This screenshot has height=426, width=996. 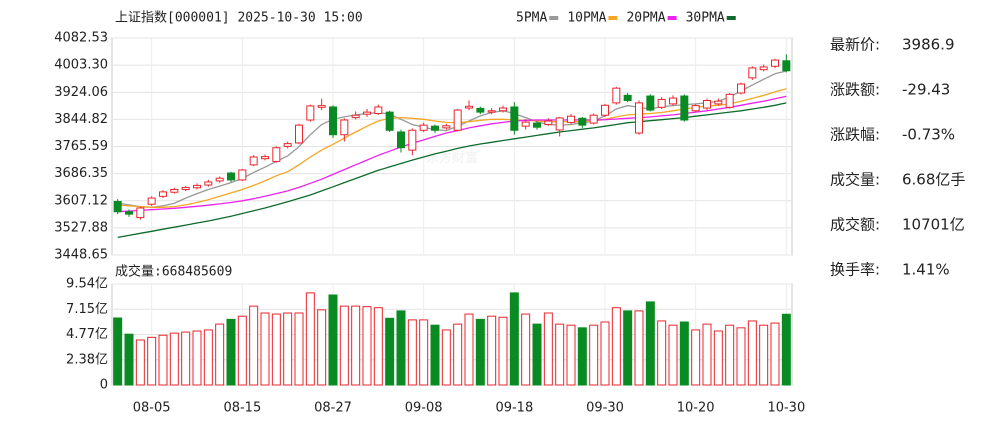 What do you see at coordinates (242, 408) in the screenshot?
I see `x-tick-label: 08-15` at bounding box center [242, 408].